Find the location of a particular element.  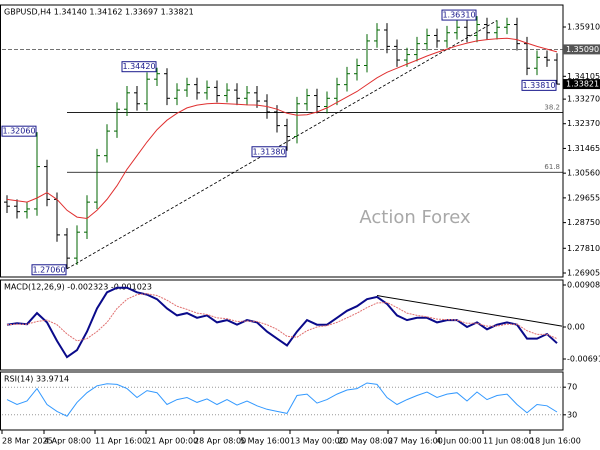

y-tick-label: 1.30560 is located at coordinates (583, 173).